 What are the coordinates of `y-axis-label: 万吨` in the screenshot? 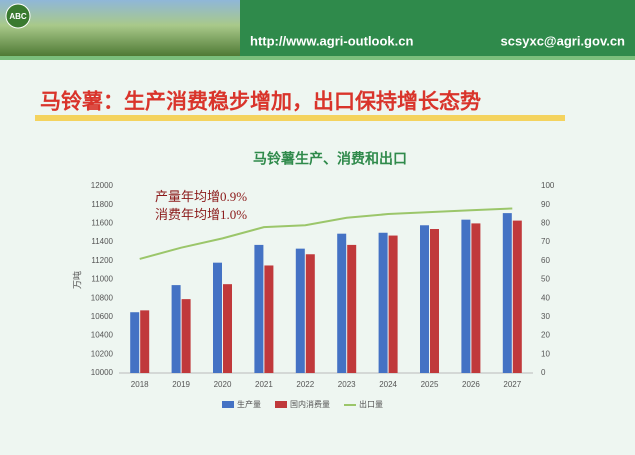 It's located at (76, 280).